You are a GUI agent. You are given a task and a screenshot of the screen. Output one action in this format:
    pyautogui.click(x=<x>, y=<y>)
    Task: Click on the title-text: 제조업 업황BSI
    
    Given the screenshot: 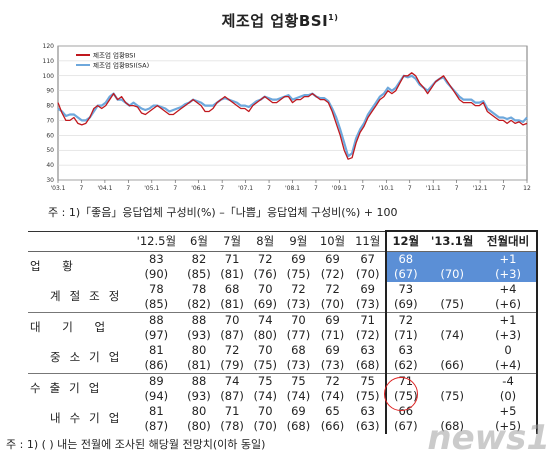 What is the action you would take?
    pyautogui.click(x=275, y=21)
    